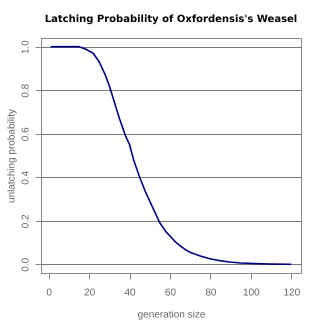  What do you see at coordinates (26, 264) in the screenshot?
I see `y-tick-label: 0.0` at bounding box center [26, 264].